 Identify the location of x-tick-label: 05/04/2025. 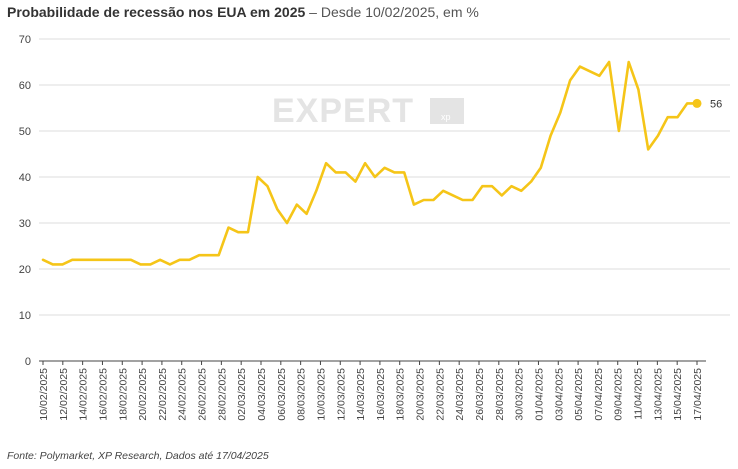
(579, 394).